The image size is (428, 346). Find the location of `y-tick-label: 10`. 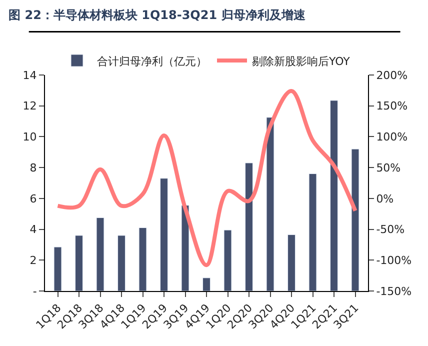

y-tick-label: 10 is located at coordinates (29, 137).